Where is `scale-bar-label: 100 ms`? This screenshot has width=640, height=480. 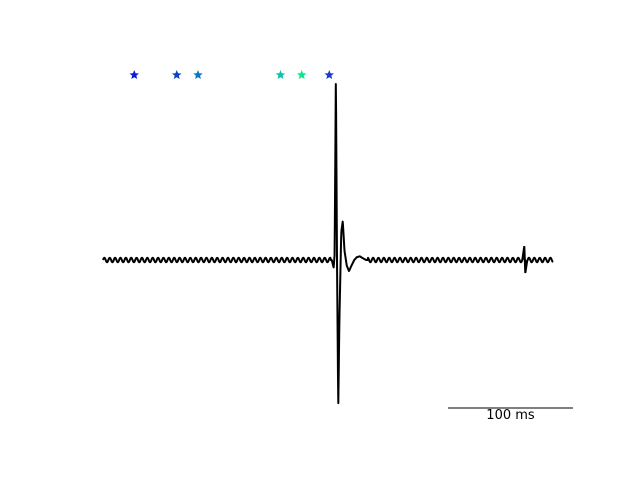 scale-bar-label: 100 ms is located at coordinates (510, 415).